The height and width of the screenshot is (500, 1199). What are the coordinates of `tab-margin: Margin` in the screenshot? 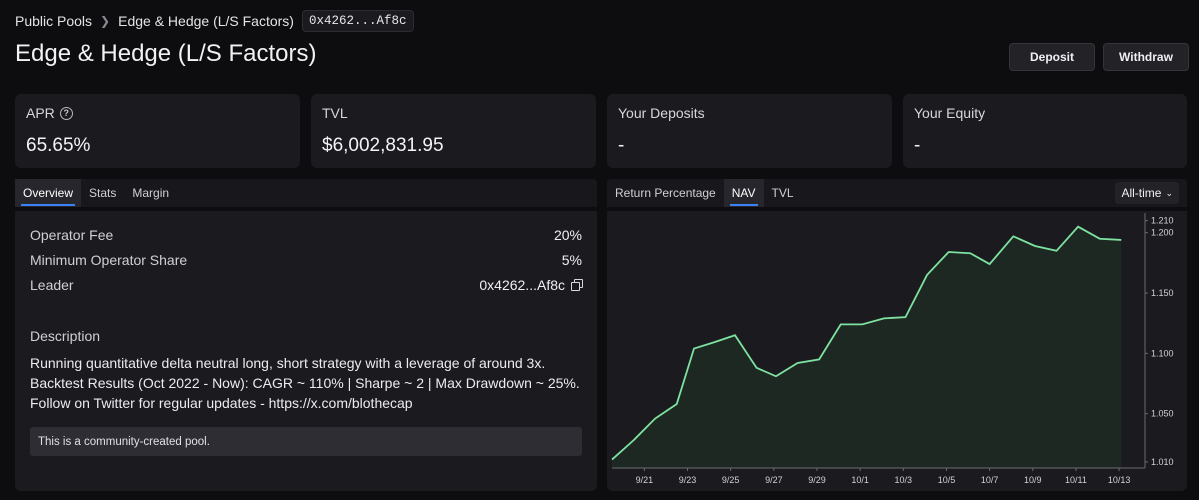 It's located at (151, 193).